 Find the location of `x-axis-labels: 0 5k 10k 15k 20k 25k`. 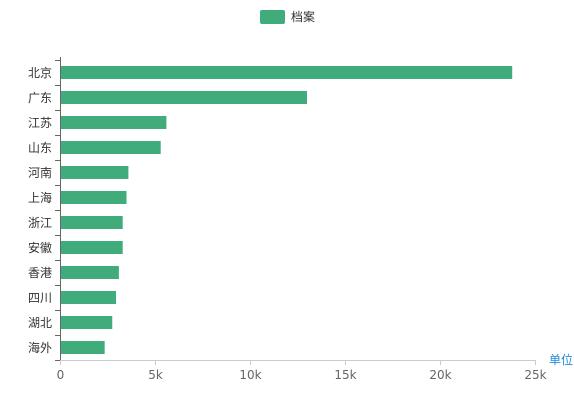

x-axis-labels: 0 5k 10k 15k 20k 25k is located at coordinates (302, 375).